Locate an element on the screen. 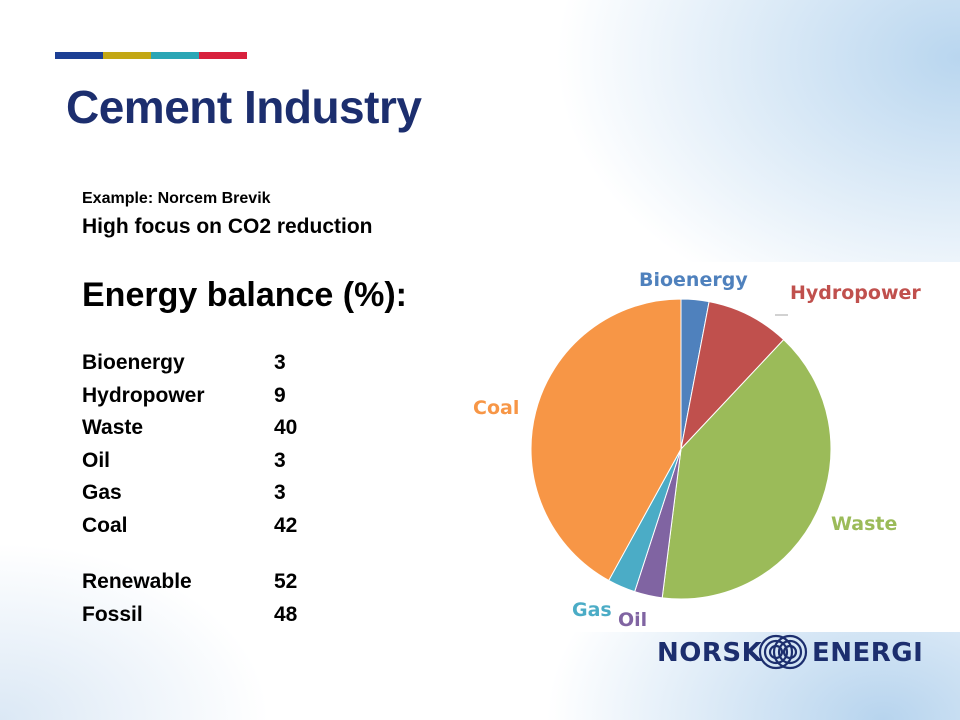 The image size is (960, 720). summary-row: Fossil 48 is located at coordinates (189, 615).